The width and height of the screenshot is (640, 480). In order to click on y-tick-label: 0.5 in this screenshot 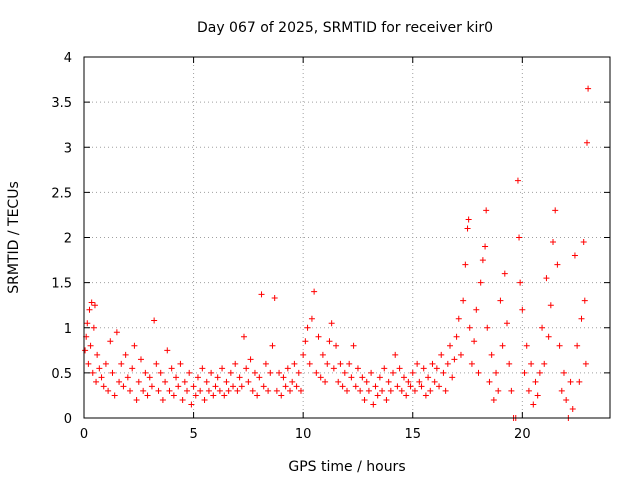, I will do `click(61, 374)`.